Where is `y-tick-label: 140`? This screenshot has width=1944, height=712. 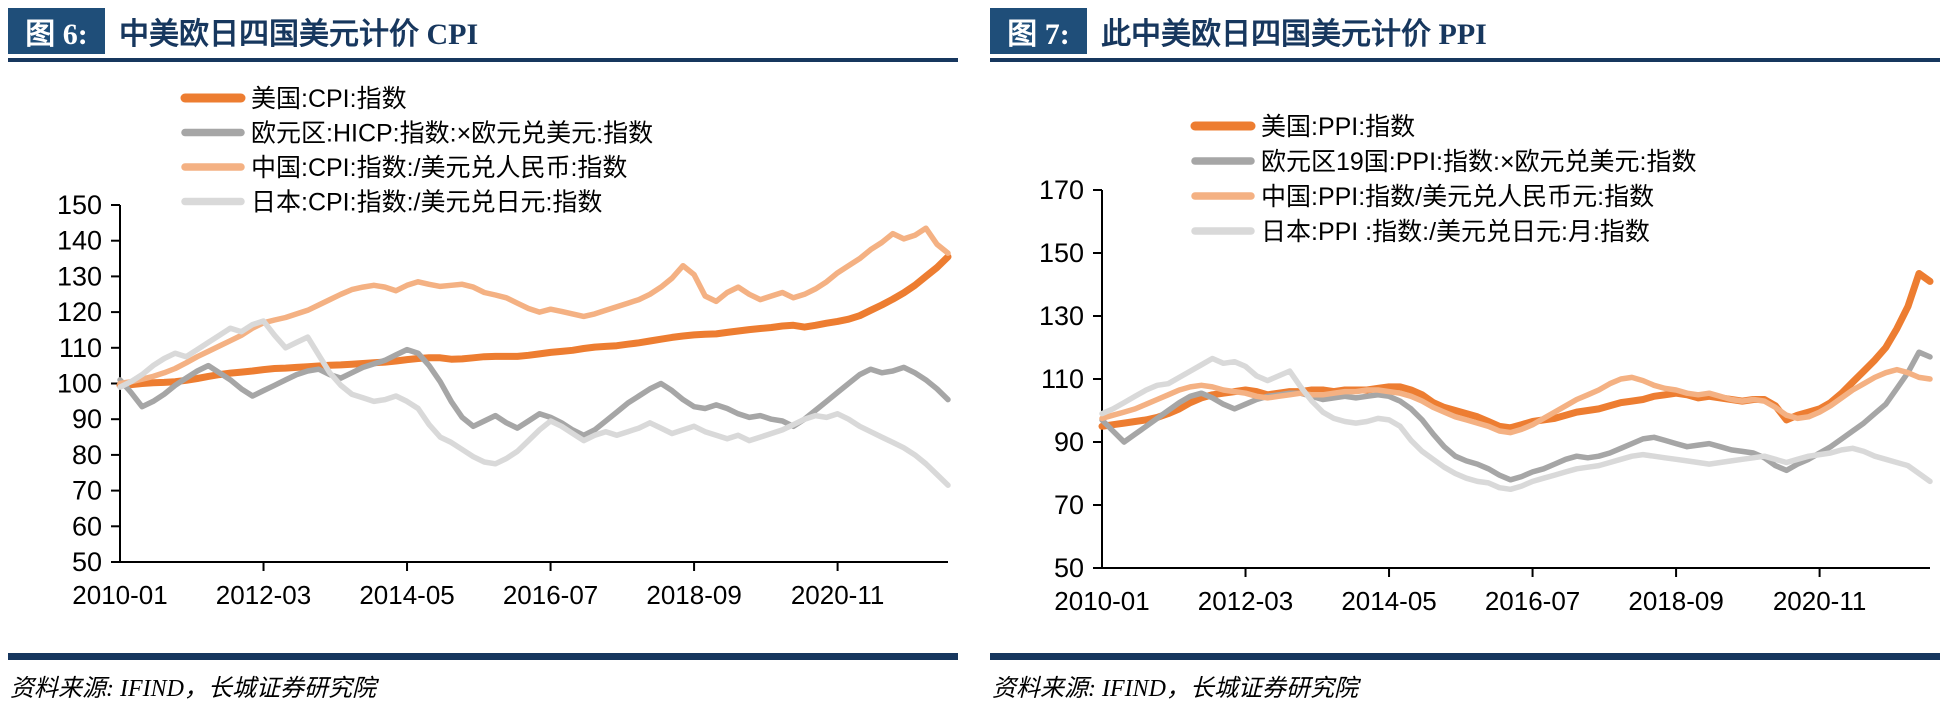
y-tick-label: 140 is located at coordinates (79, 241).